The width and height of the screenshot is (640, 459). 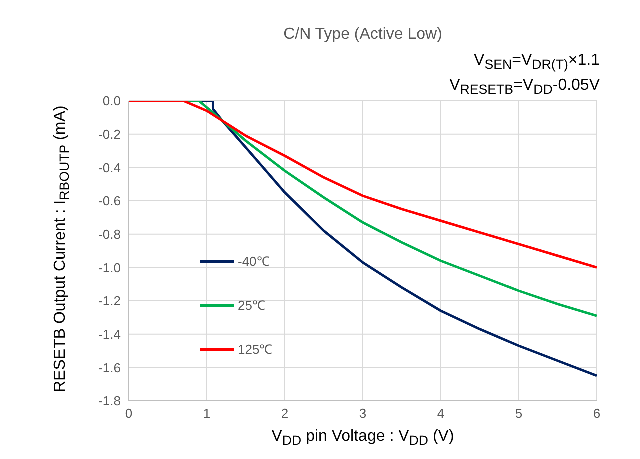 What do you see at coordinates (109, 168) in the screenshot?
I see `y-tick-label: -0.4` at bounding box center [109, 168].